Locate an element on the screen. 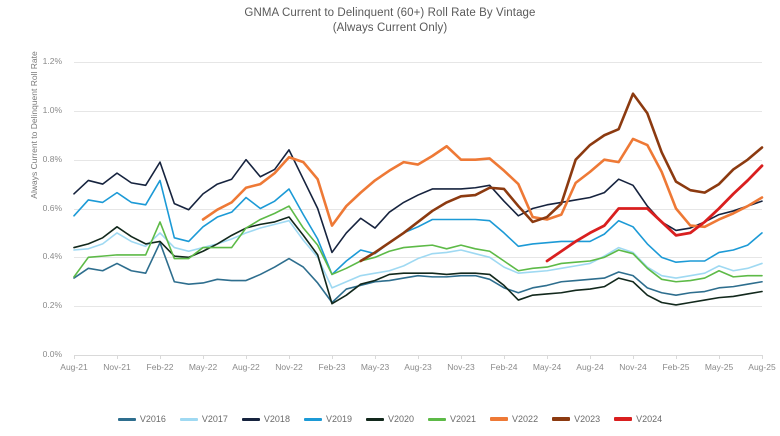  legend-label: V2024 is located at coordinates (649, 419).